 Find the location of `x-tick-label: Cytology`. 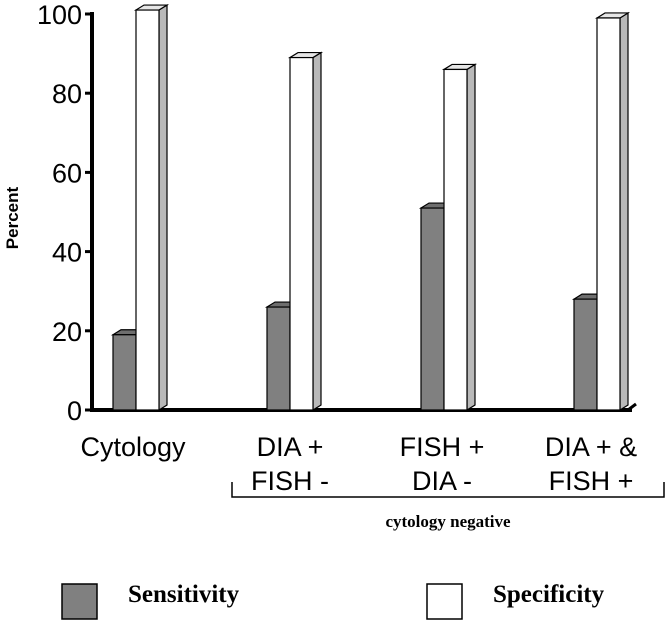

x-tick-label: Cytology is located at coordinates (133, 447).